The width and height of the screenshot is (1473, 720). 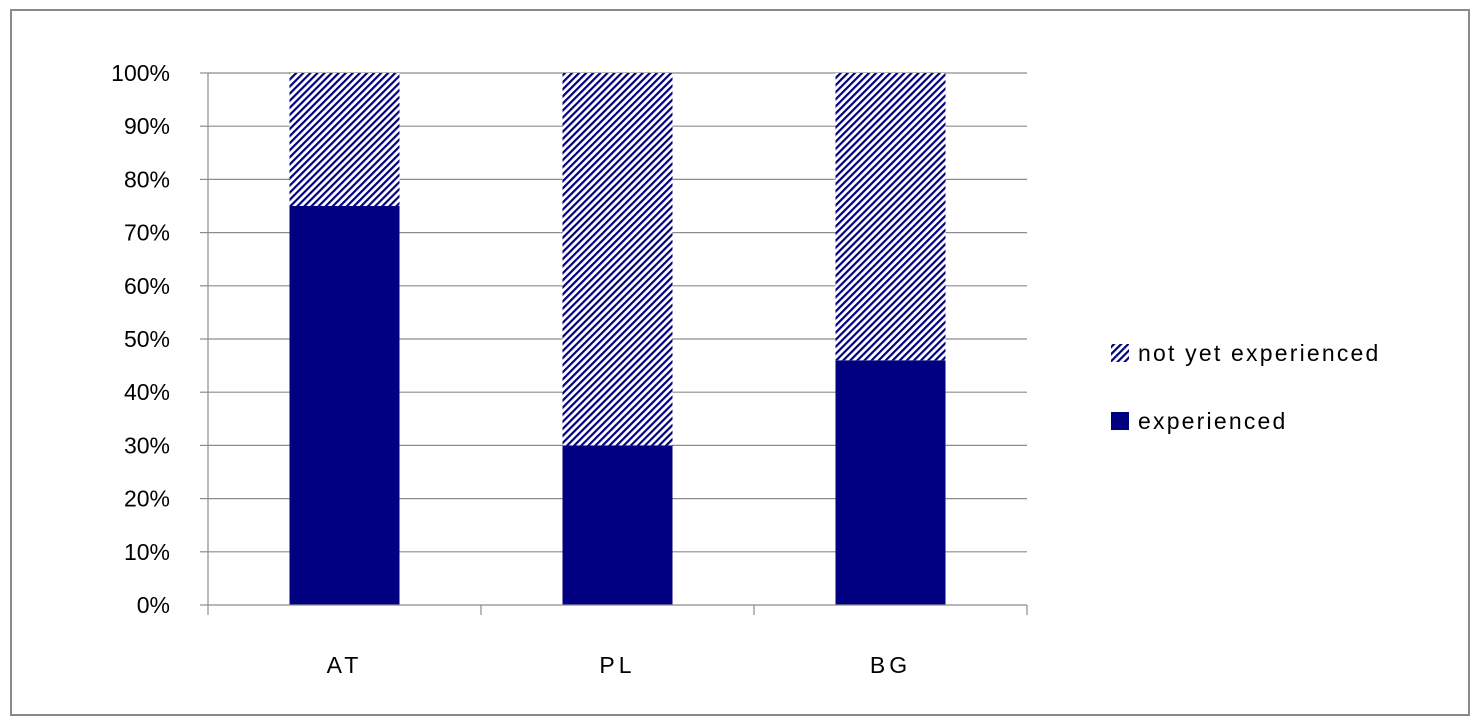 I want to click on bar-bg-experienced, so click(x=890, y=482).